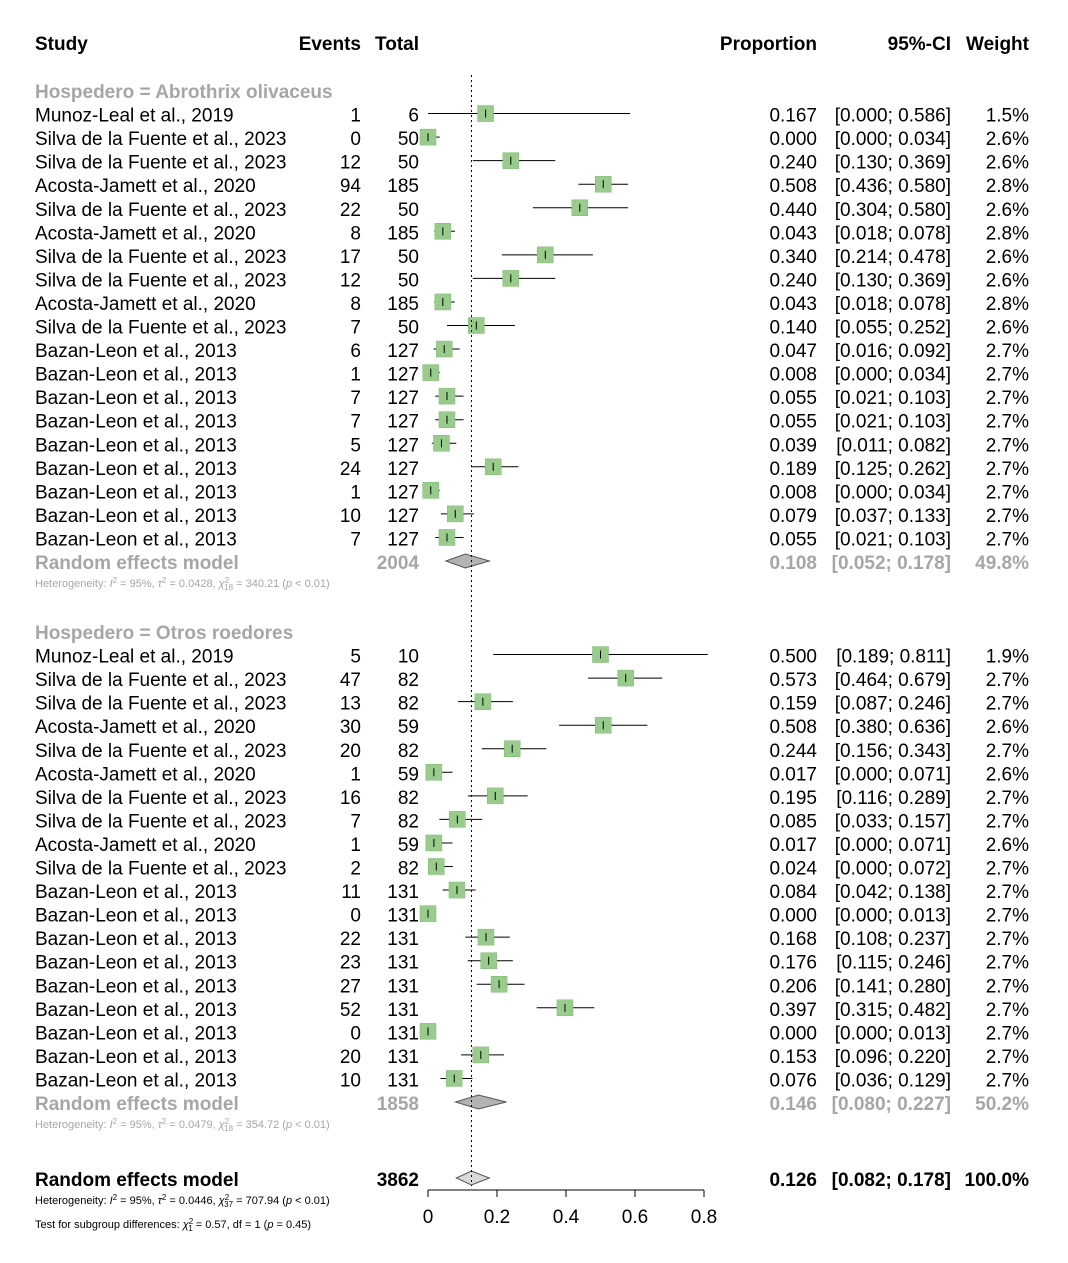 Image resolution: width=1068 pixels, height=1263 pixels. What do you see at coordinates (893, 751) in the screenshot?
I see `study-ci: [0.156; 0.343]` at bounding box center [893, 751].